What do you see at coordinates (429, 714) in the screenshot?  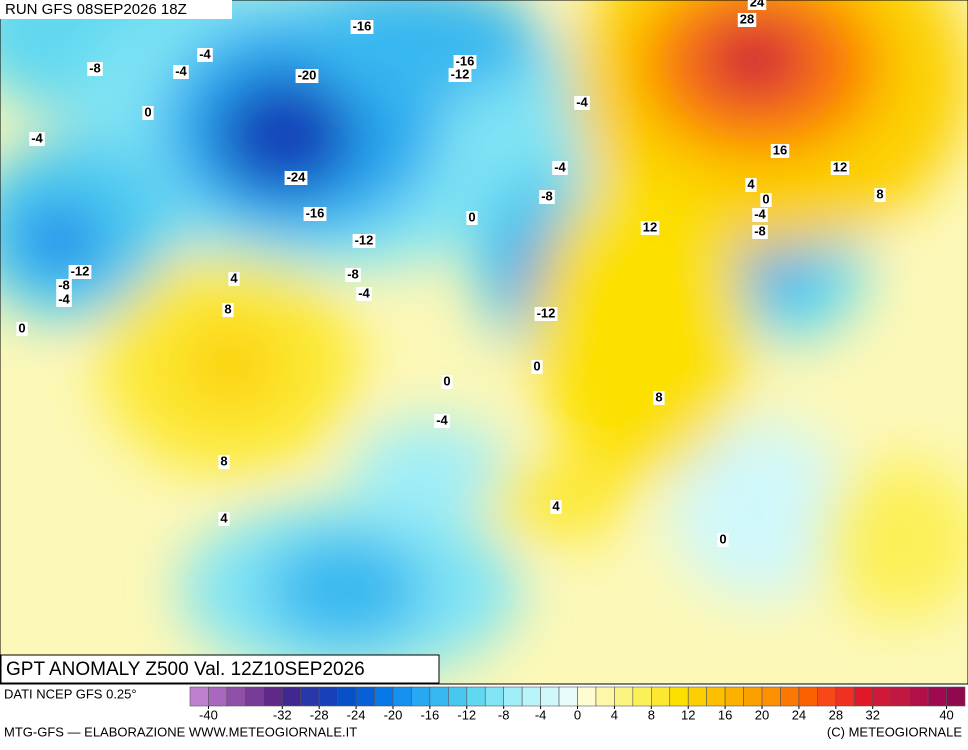 I see `colorbar-tick-label: -16` at bounding box center [429, 714].